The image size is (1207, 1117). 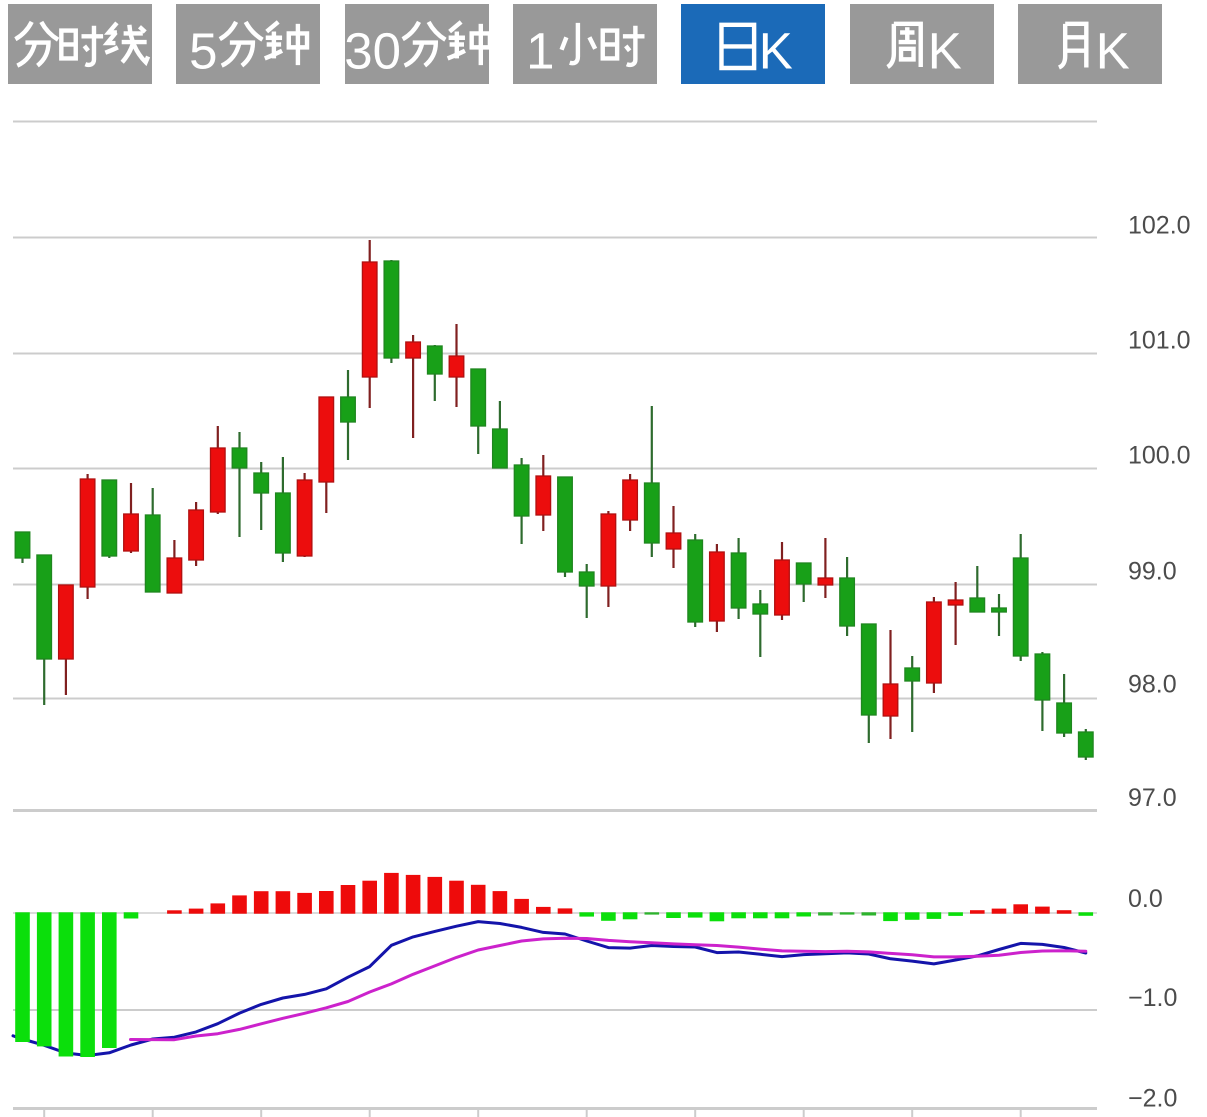 I want to click on svg-text: 97.0, so click(x=1152, y=798).